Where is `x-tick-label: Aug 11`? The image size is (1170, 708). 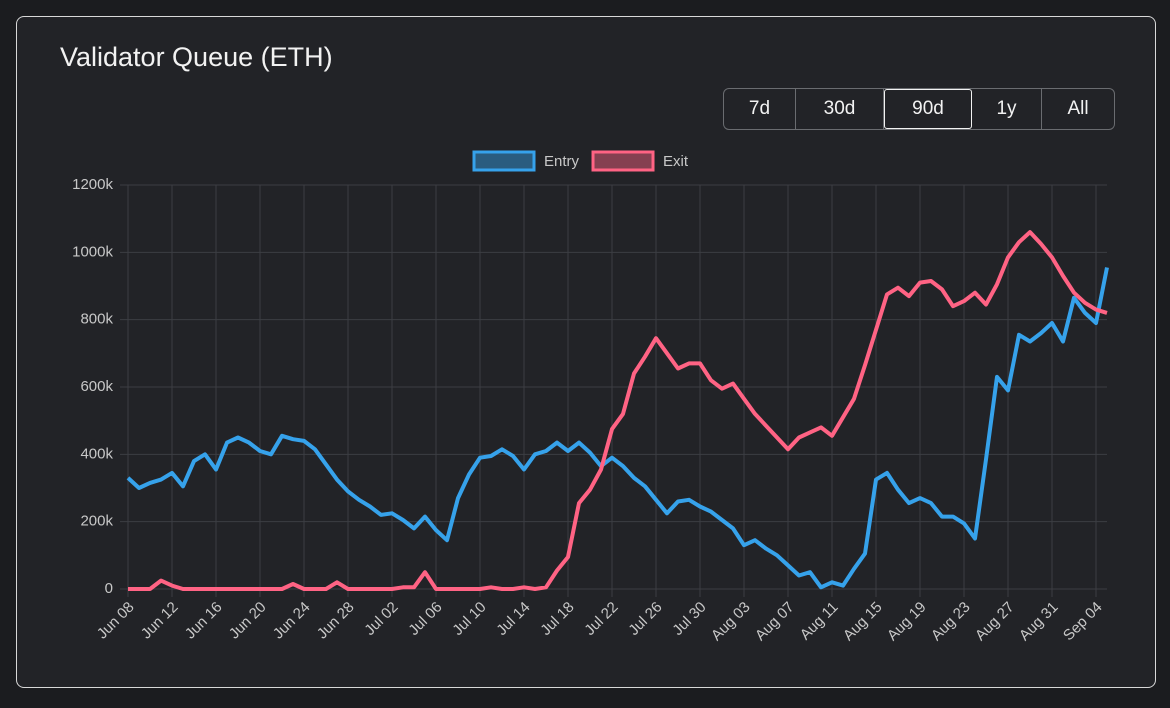
x-tick-label: Aug 11 is located at coordinates (819, 621).